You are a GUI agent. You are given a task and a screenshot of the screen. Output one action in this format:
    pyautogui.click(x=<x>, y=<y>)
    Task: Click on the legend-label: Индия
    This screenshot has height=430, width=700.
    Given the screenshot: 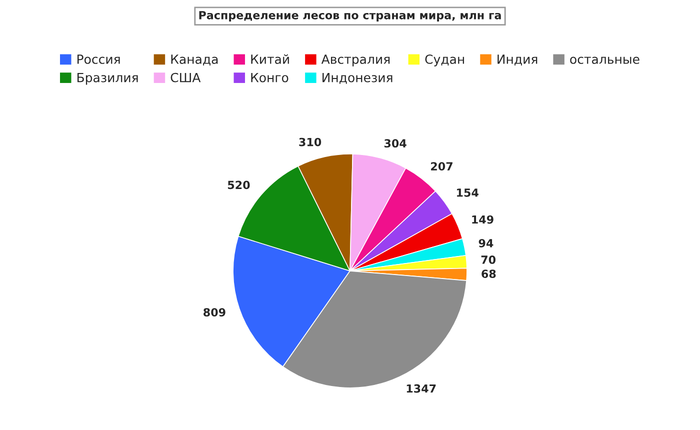 What is the action you would take?
    pyautogui.click(x=518, y=60)
    